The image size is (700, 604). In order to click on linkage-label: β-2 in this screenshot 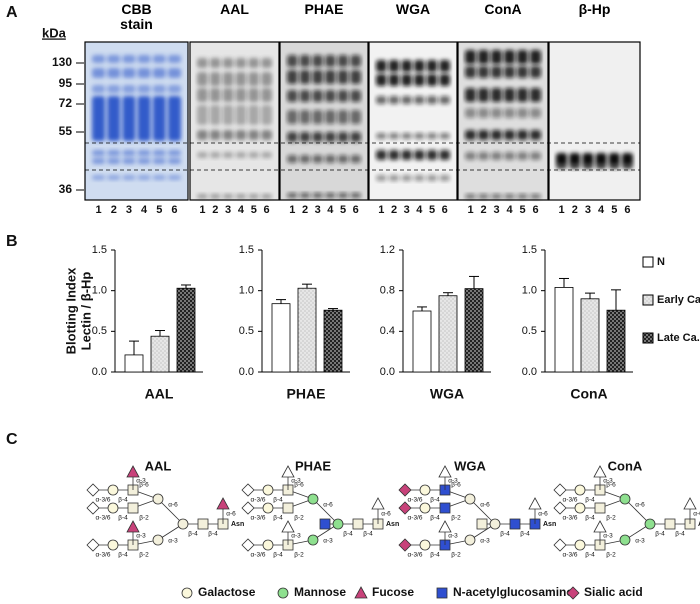, I will do `click(611, 518)`.